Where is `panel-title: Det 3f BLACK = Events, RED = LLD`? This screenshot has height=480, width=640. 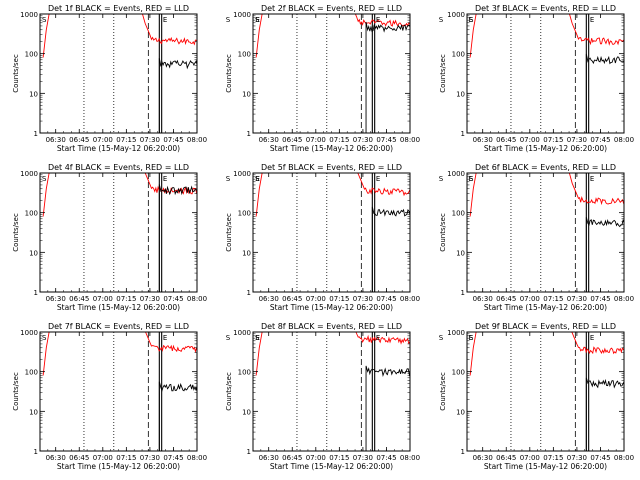
panel-title: Det 3f BLACK = Events, RED = LLD is located at coordinates (545, 8).